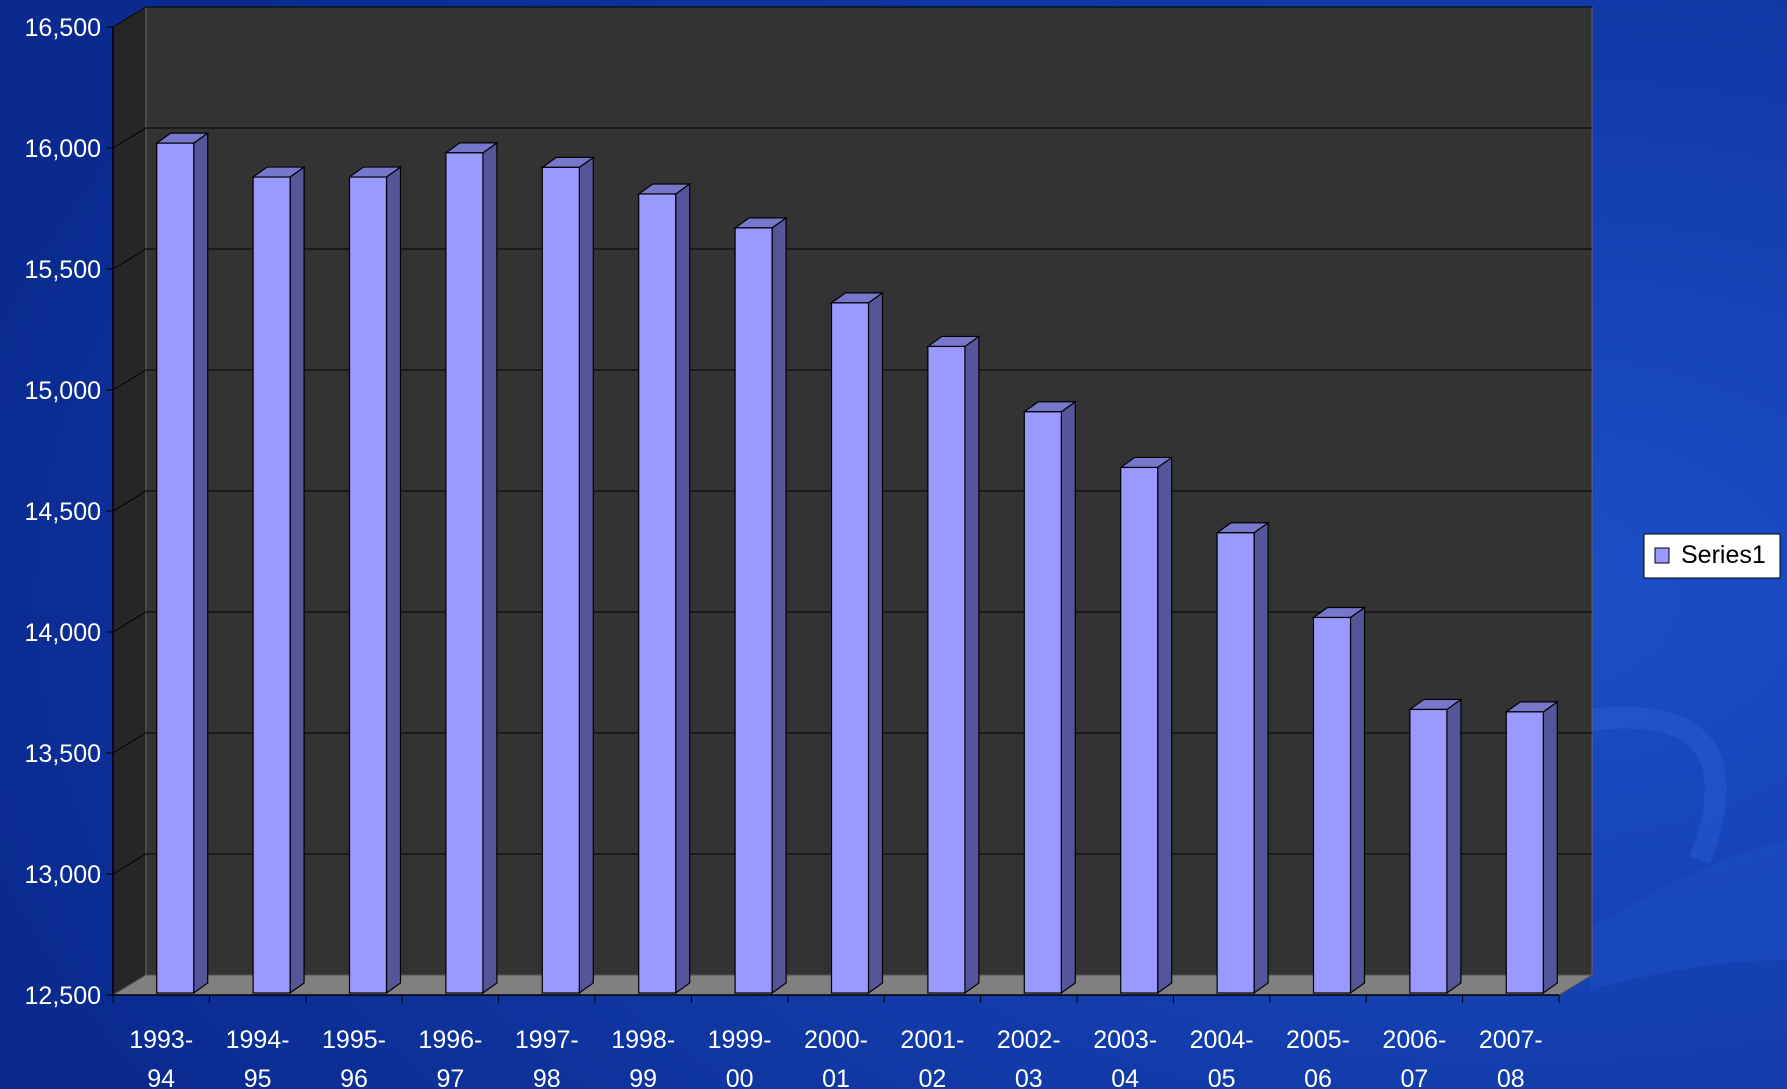  What do you see at coordinates (63, 754) in the screenshot?
I see `y-tick-label: 13,500` at bounding box center [63, 754].